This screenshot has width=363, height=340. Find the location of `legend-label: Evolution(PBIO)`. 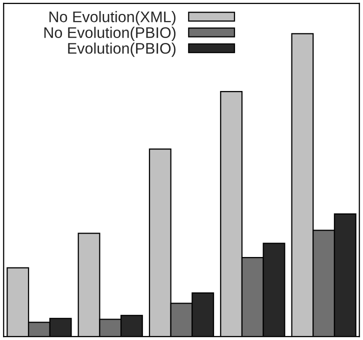

legend-label: Evolution(PBIO) is located at coordinates (122, 49).